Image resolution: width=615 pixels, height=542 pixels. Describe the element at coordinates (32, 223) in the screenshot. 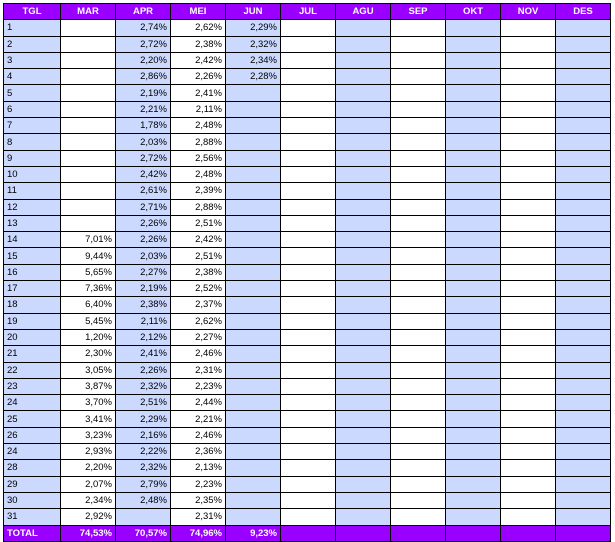

I see `cell-tgl: 13` at that location.